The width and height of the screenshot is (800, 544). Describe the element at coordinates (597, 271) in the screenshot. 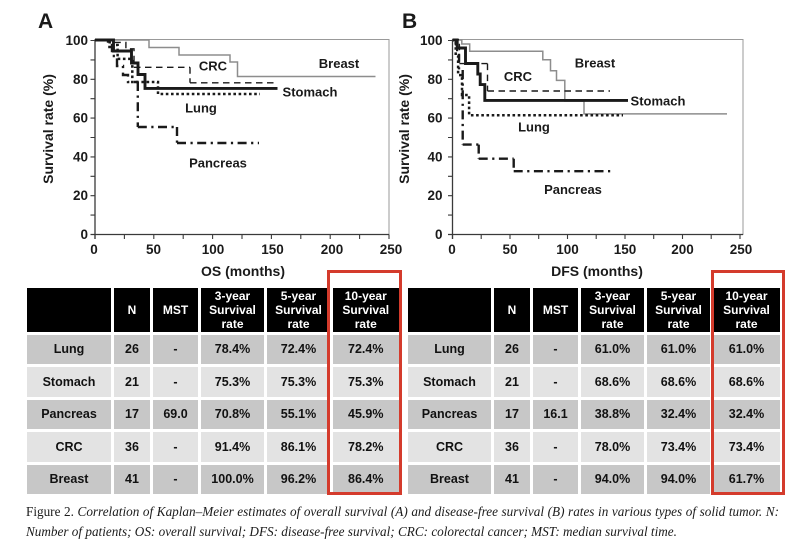

I see `svg-text: DFS (months)` at that location.